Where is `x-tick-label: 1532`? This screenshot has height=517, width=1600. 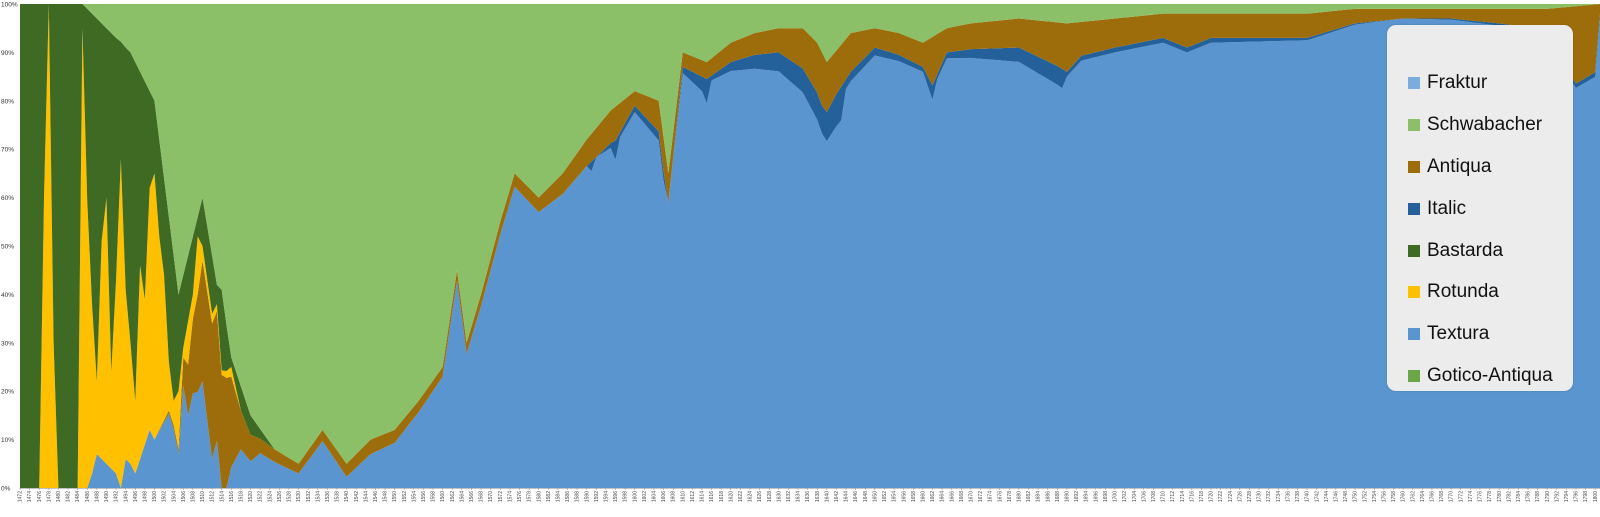
x-tick-label: 1532 is located at coordinates (309, 496).